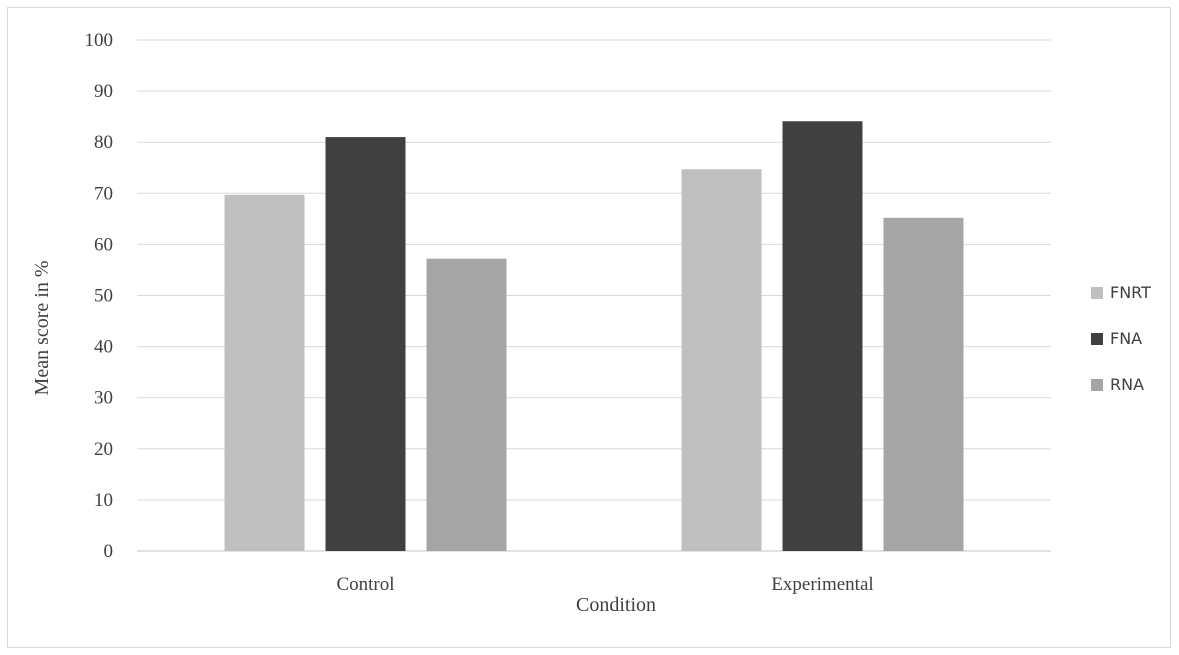  What do you see at coordinates (1130, 292) in the screenshot?
I see `legend-label-fnrt: FNRT` at bounding box center [1130, 292].